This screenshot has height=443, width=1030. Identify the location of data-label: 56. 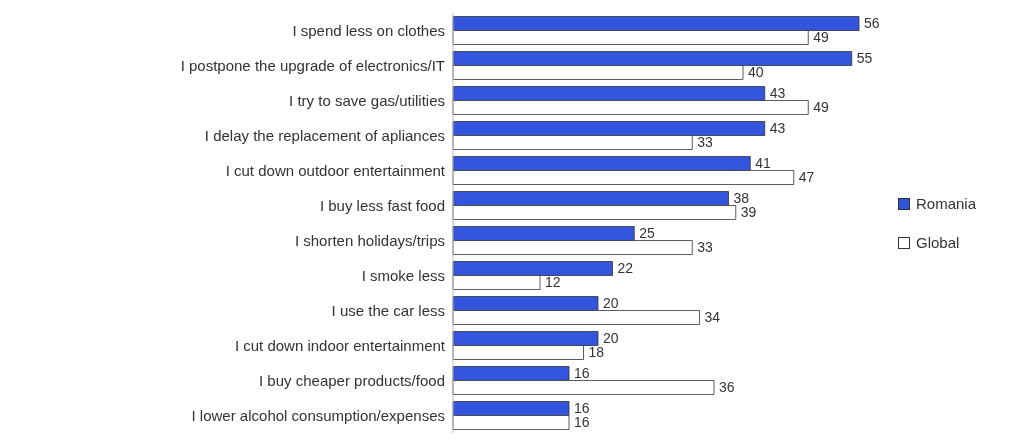
(872, 23).